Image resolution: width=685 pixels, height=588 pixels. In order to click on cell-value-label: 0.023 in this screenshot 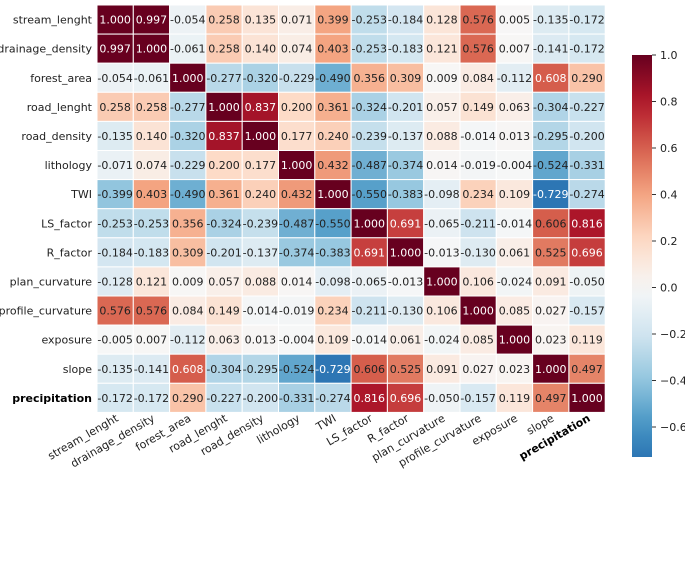, I will do `click(515, 369)`.